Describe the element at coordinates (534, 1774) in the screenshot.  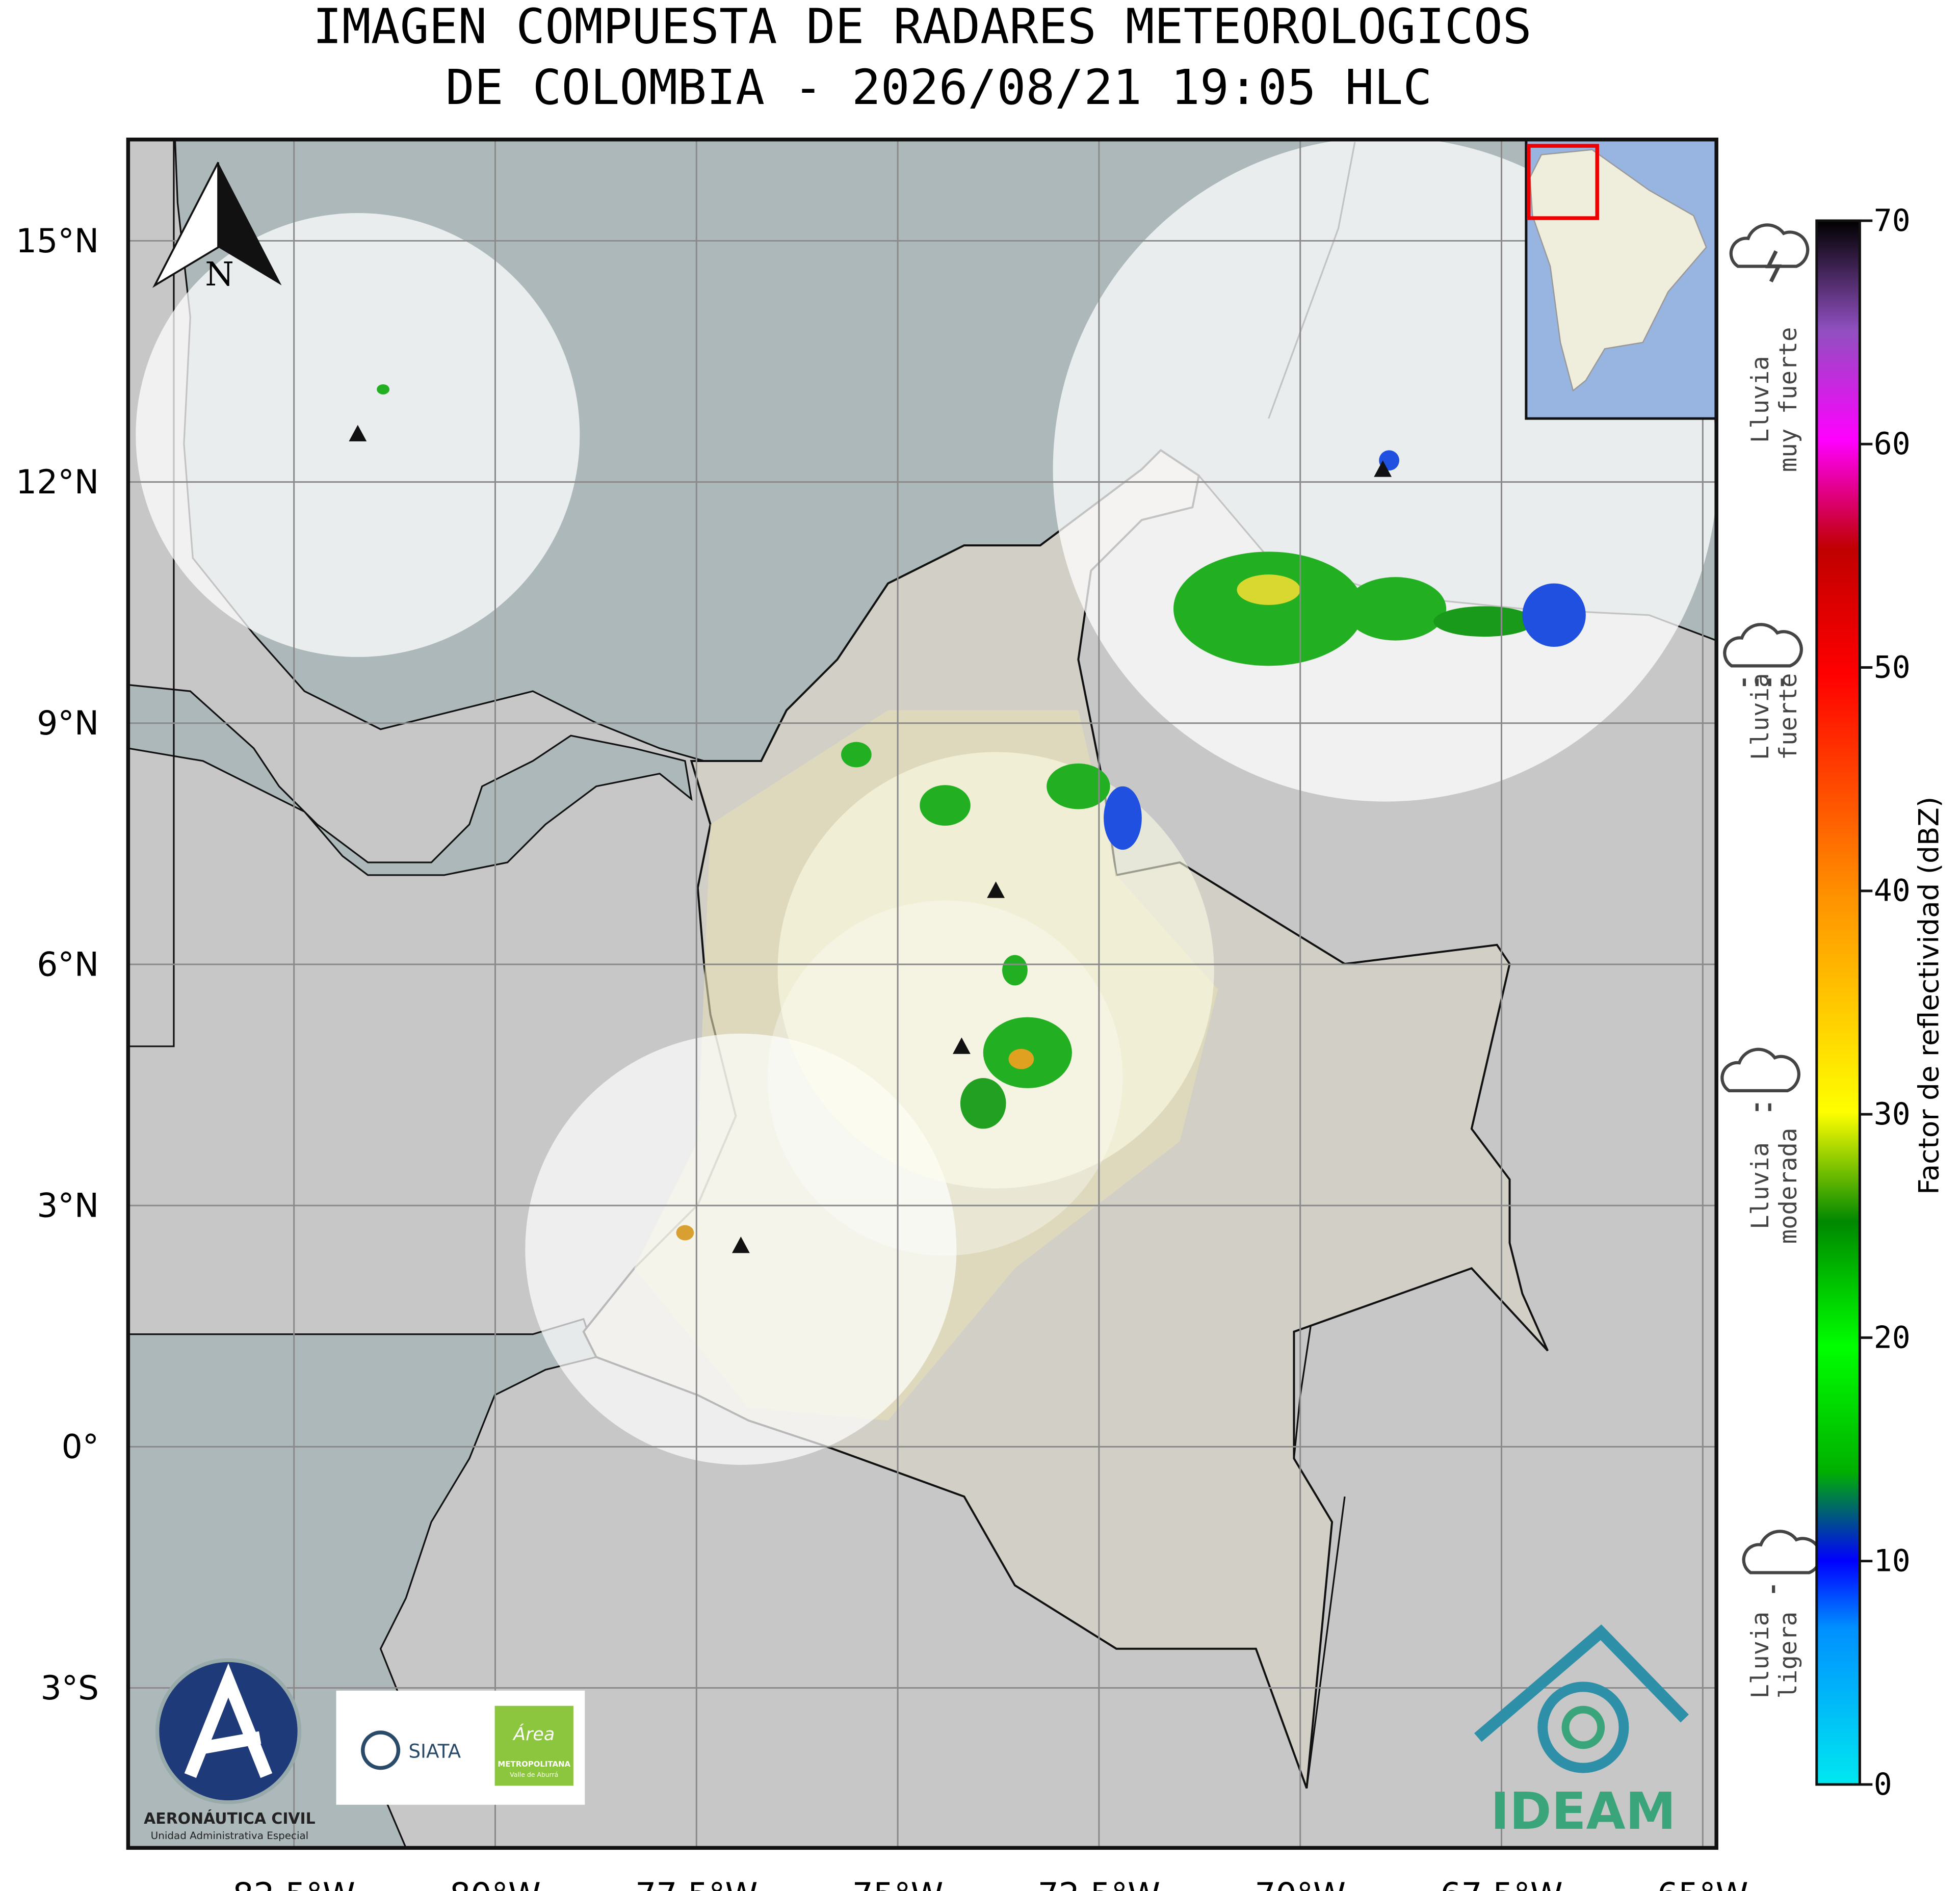
I see `logo-text: Valle de Aburrá` at that location.